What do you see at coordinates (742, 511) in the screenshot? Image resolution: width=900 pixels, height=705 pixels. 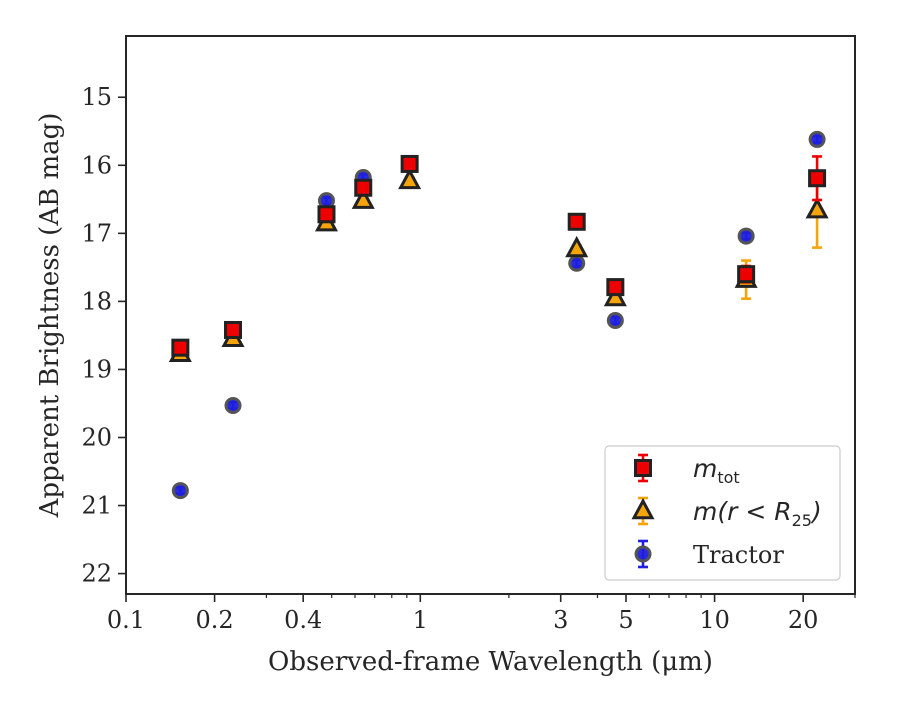 I see `legend-label-main: m(r < R` at bounding box center [742, 511].